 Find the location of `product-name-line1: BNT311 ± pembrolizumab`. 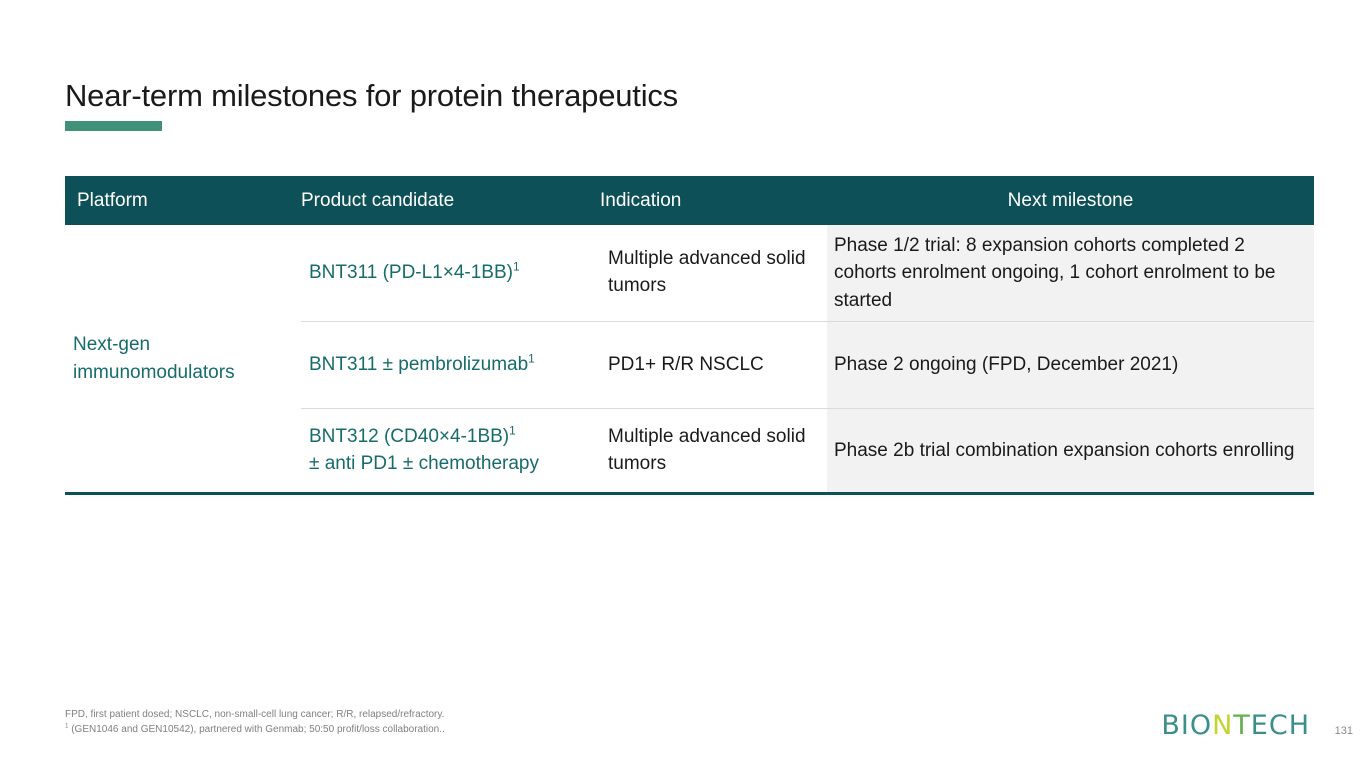

product-name-line1: BNT311 ± pembrolizumab is located at coordinates (419, 364).